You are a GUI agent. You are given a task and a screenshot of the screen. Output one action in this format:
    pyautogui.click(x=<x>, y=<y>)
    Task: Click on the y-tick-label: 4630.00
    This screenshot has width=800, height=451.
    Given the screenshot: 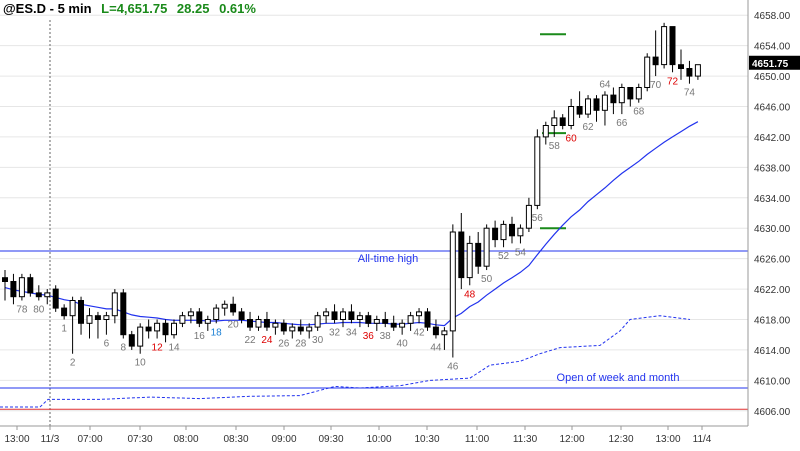 What is the action you would take?
    pyautogui.click(x=772, y=229)
    